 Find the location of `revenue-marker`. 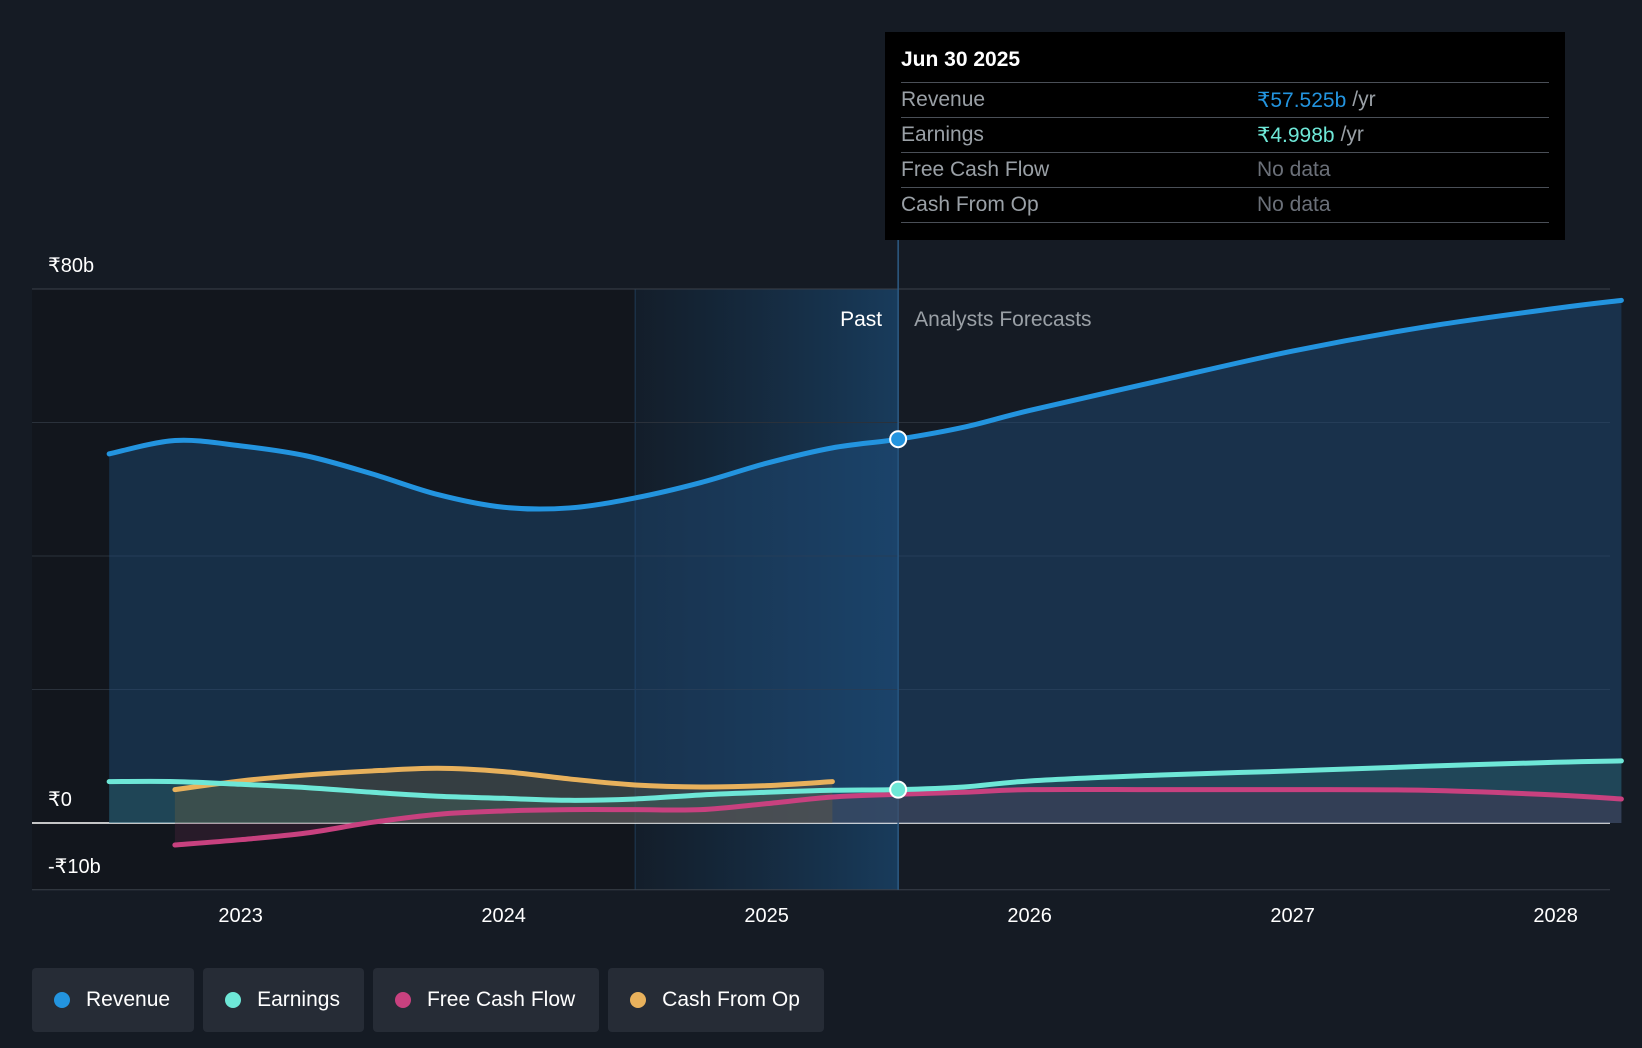

revenue-marker is located at coordinates (898, 439).